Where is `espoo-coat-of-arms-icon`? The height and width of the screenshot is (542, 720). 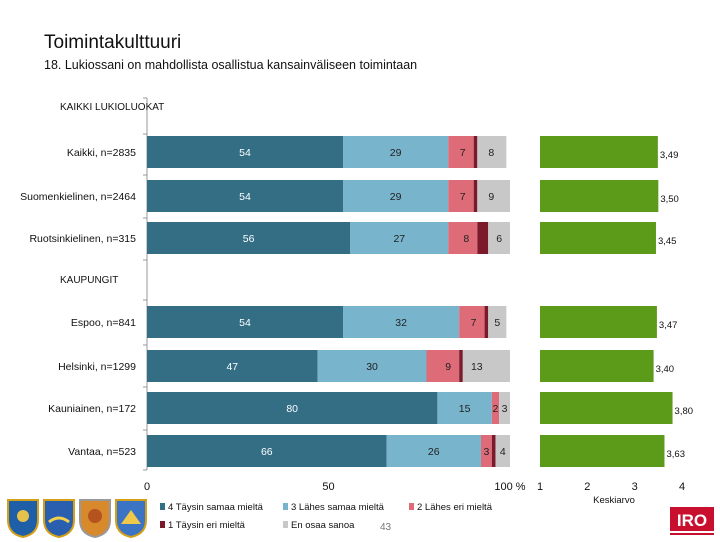 espoo-coat-of-arms-icon is located at coordinates (23, 518).